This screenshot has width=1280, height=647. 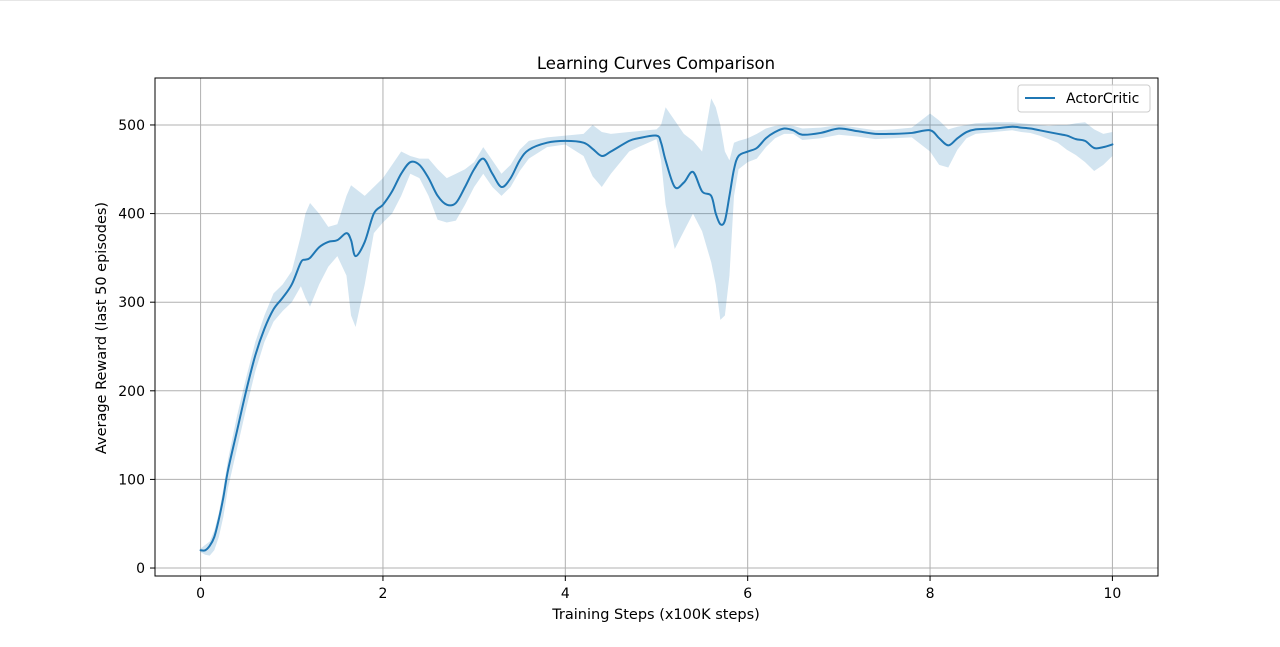 I want to click on x-tick-label-5: 10, so click(x=1112, y=594).